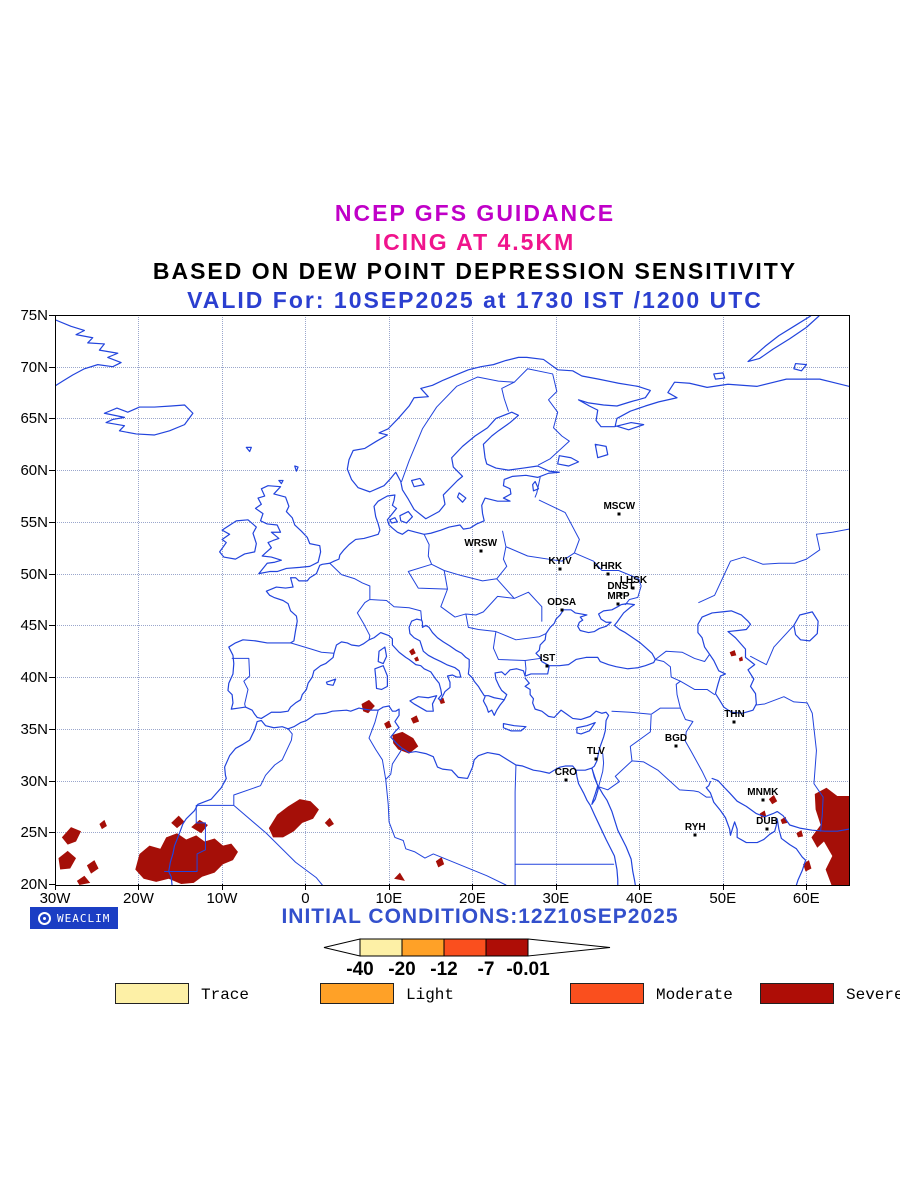 The height and width of the screenshot is (1200, 900). What do you see at coordinates (444, 969) in the screenshot?
I see `colorbar-tick-label: -12` at bounding box center [444, 969].